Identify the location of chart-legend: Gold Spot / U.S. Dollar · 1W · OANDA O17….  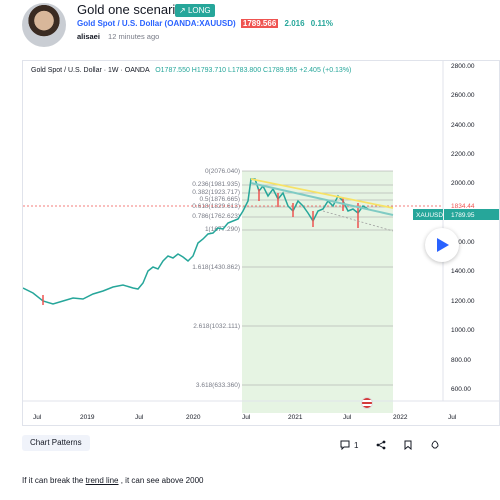
(191, 70).